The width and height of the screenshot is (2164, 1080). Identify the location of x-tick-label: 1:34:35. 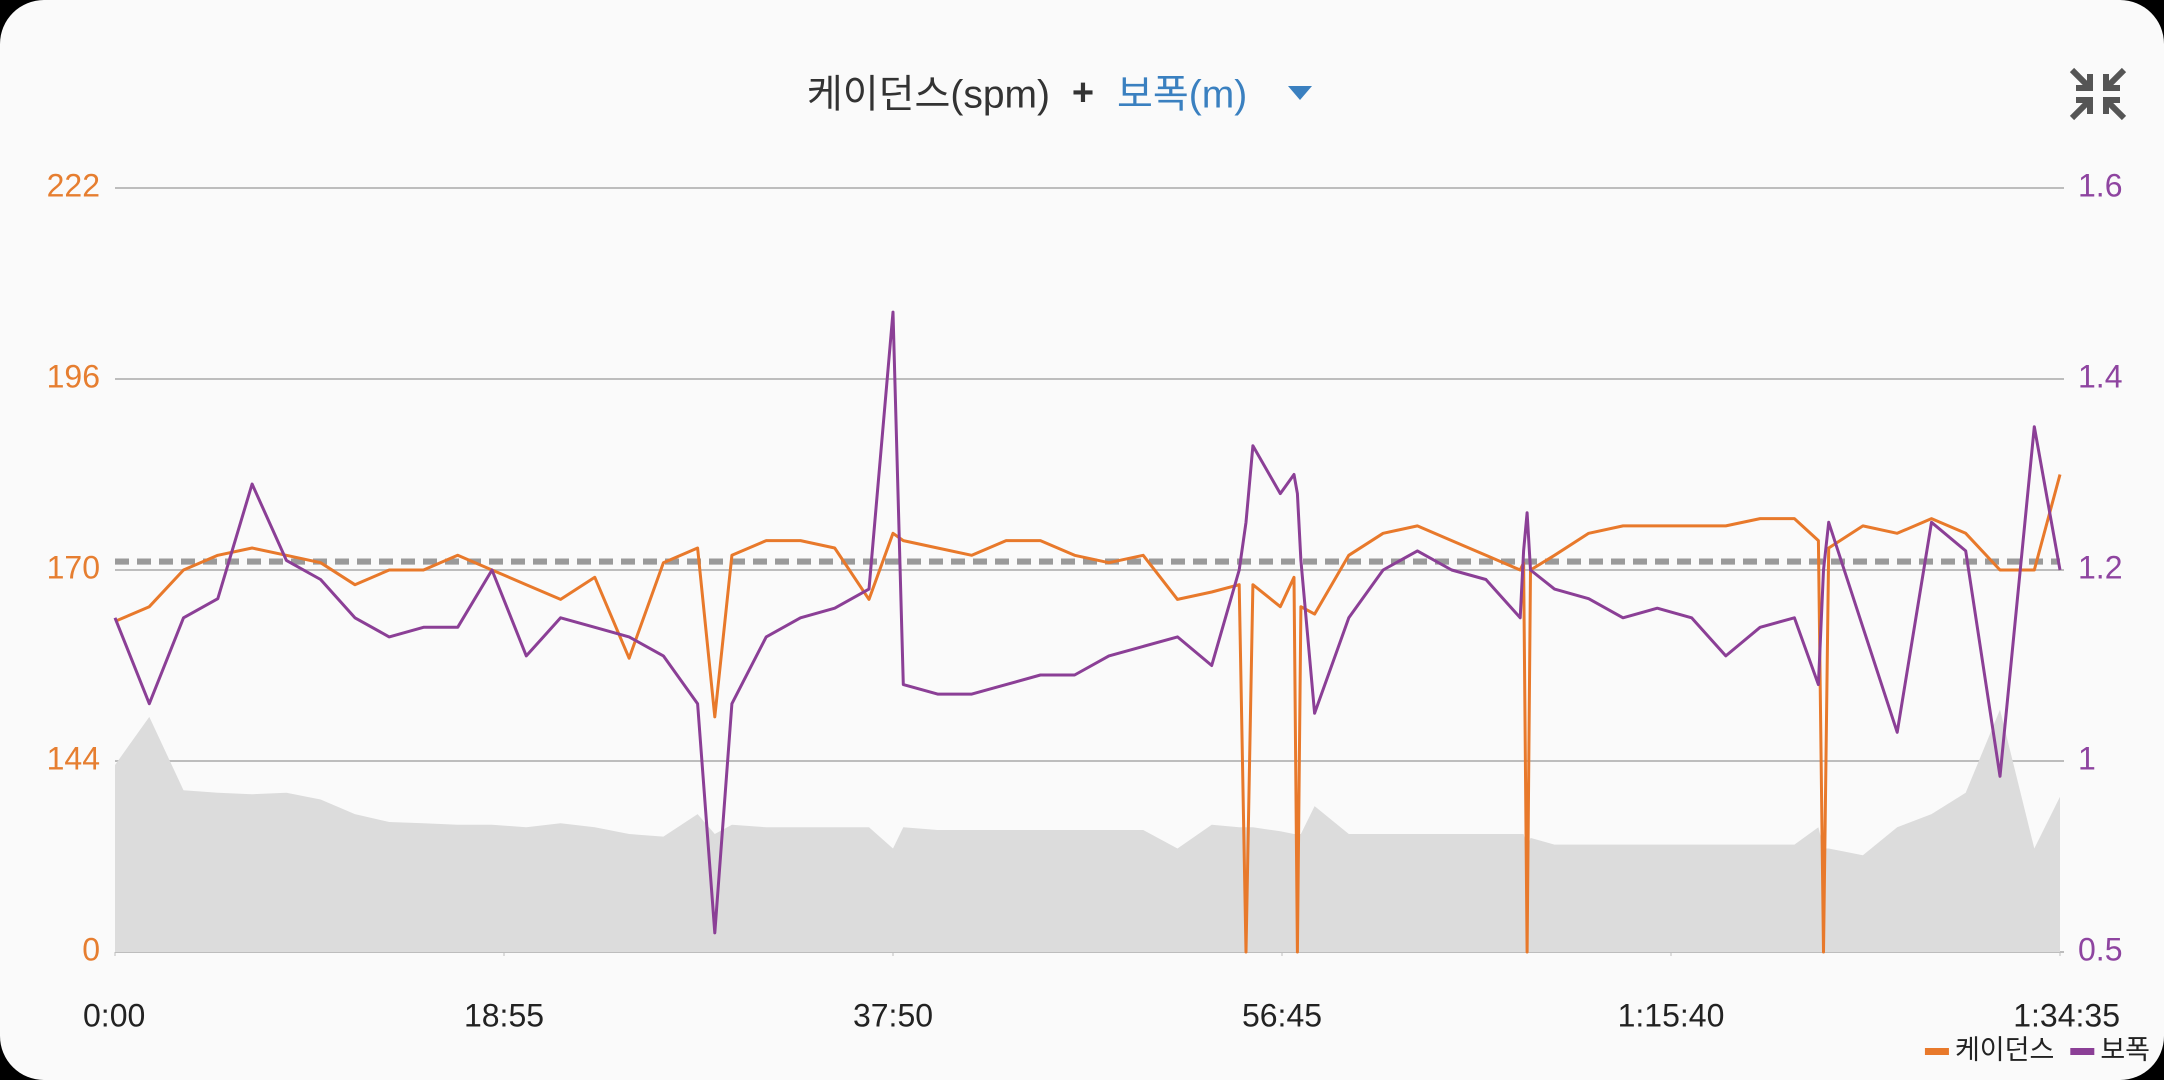
(2066, 1015).